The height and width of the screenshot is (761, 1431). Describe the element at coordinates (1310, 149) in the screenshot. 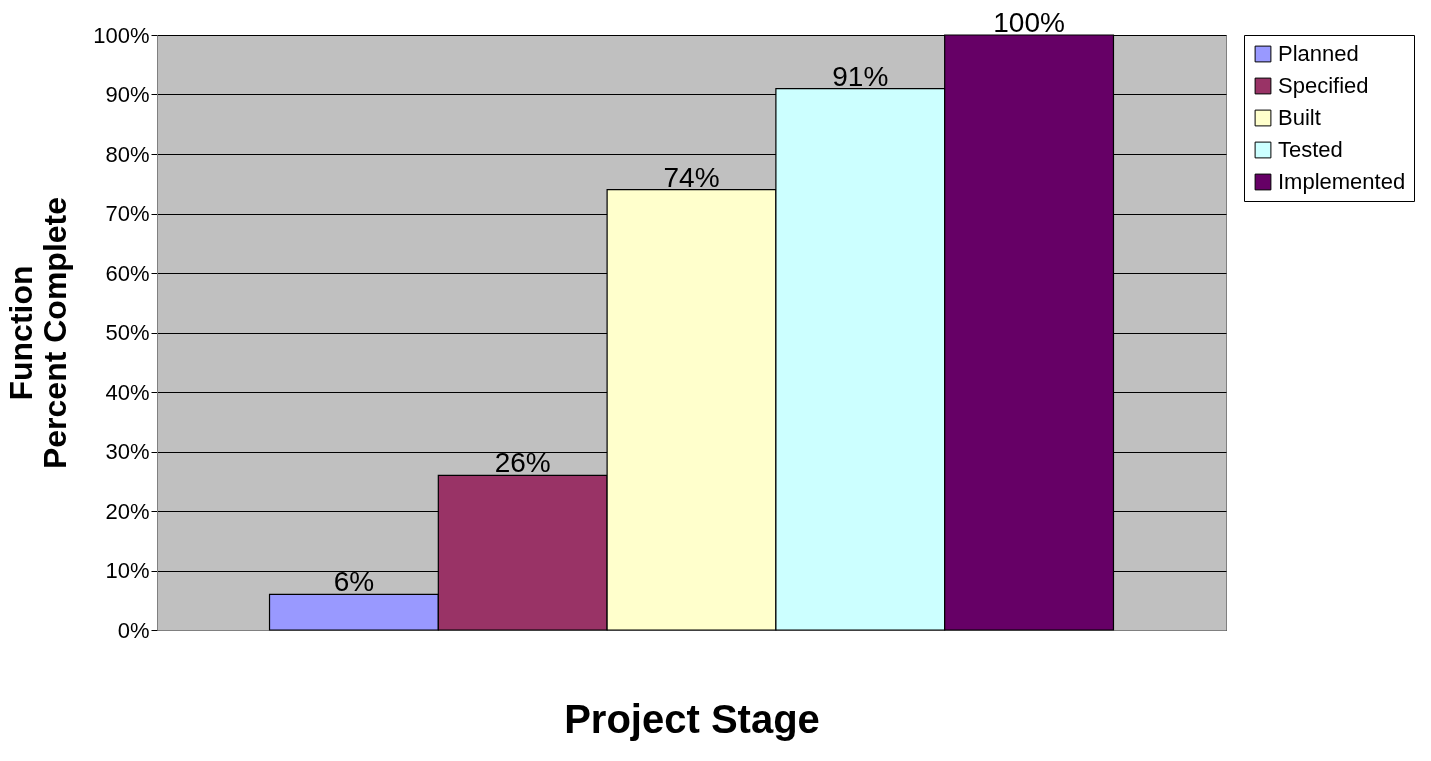

I see `legend-label: Tested` at that location.